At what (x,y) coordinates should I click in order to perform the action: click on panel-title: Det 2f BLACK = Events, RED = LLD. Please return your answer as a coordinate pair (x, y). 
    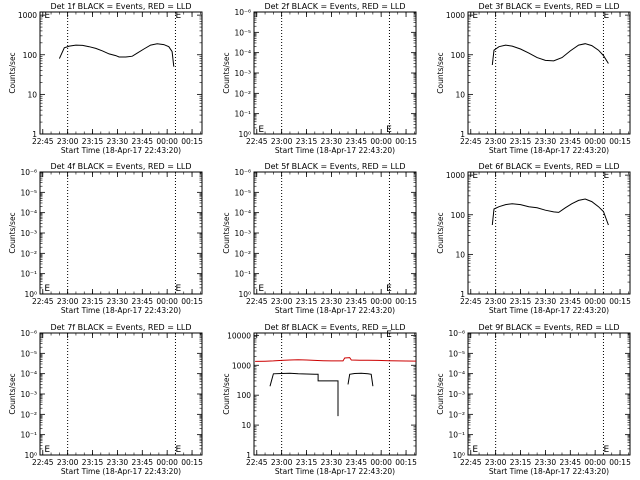
    Looking at the image, I should click on (334, 6).